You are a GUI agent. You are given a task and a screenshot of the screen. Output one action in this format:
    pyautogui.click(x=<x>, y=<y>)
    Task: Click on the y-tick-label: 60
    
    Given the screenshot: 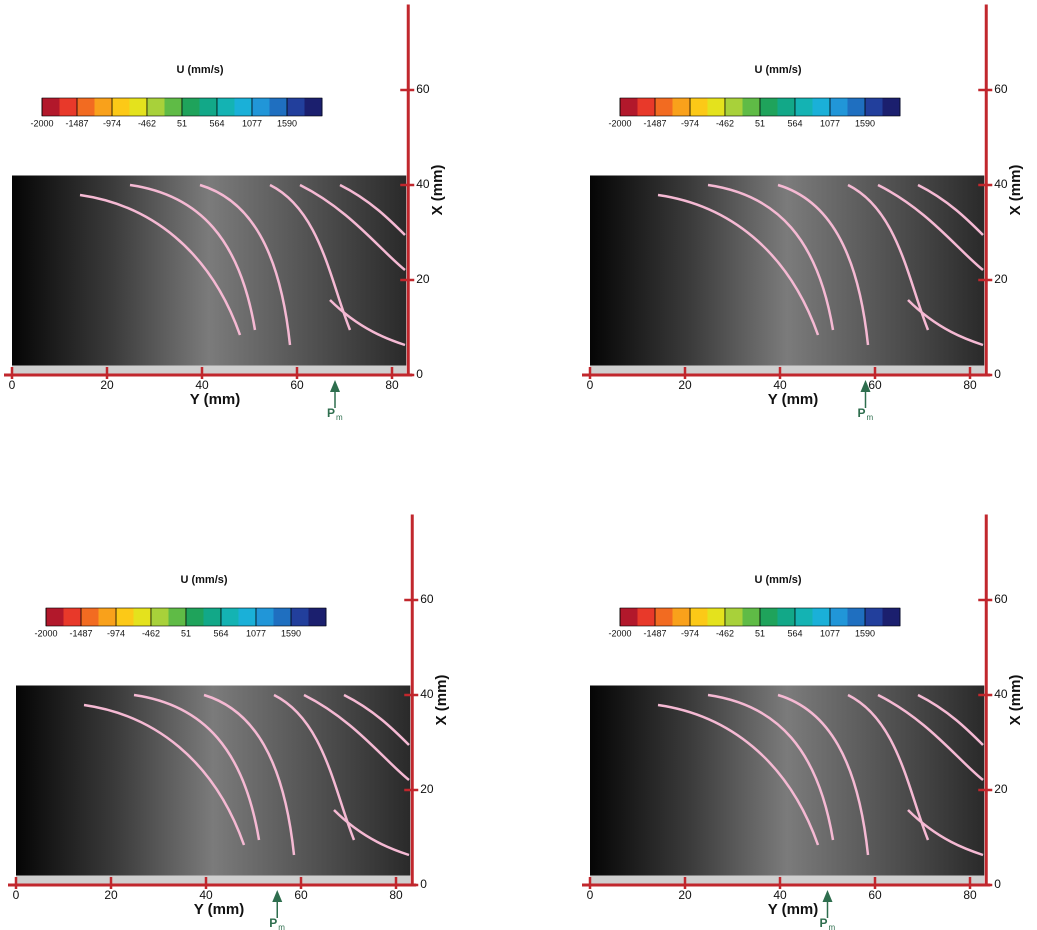 What is the action you would take?
    pyautogui.click(x=1001, y=599)
    